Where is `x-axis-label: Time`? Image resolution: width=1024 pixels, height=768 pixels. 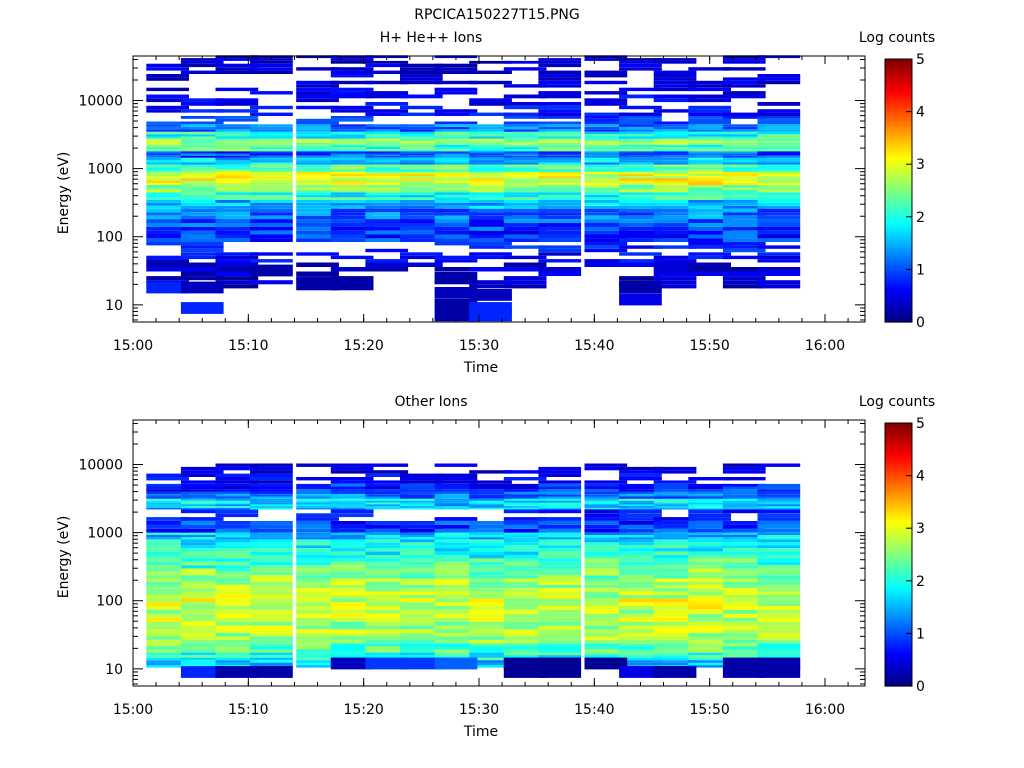 x-axis-label: Time is located at coordinates (480, 368).